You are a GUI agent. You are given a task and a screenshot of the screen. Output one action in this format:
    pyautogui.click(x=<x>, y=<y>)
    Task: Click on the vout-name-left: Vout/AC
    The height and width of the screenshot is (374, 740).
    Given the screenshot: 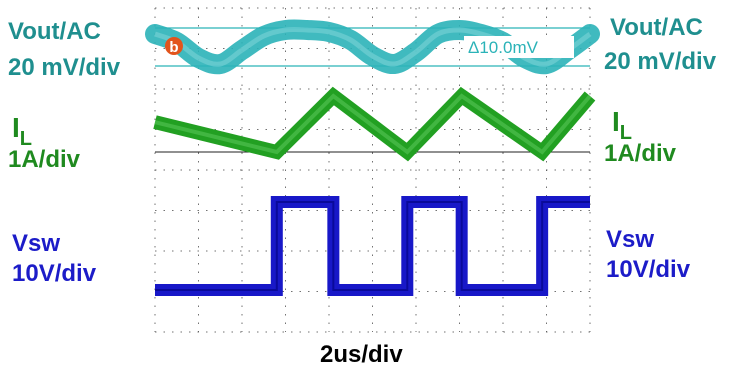 What is the action you would take?
    pyautogui.click(x=54, y=31)
    